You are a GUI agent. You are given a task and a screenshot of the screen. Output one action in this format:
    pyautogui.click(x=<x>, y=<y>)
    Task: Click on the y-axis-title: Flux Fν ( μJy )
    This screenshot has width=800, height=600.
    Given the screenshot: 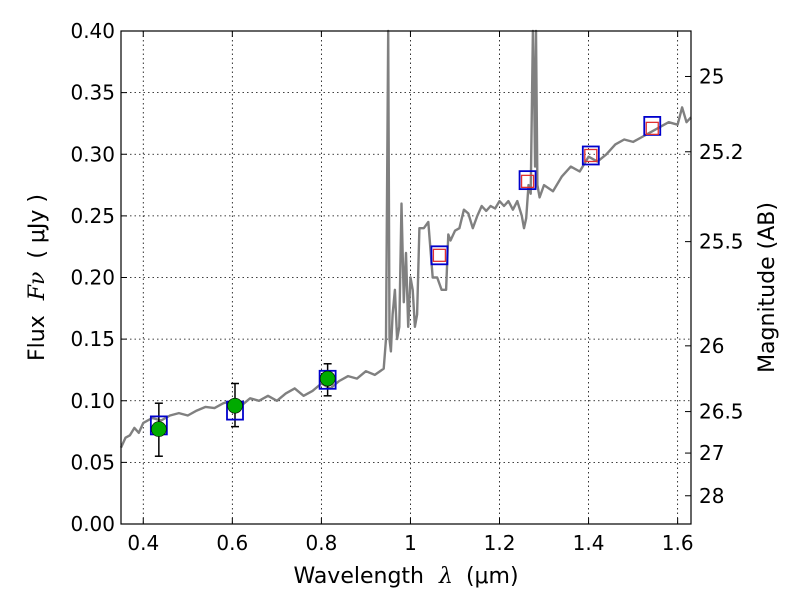 What is the action you would take?
    pyautogui.click(x=37, y=277)
    